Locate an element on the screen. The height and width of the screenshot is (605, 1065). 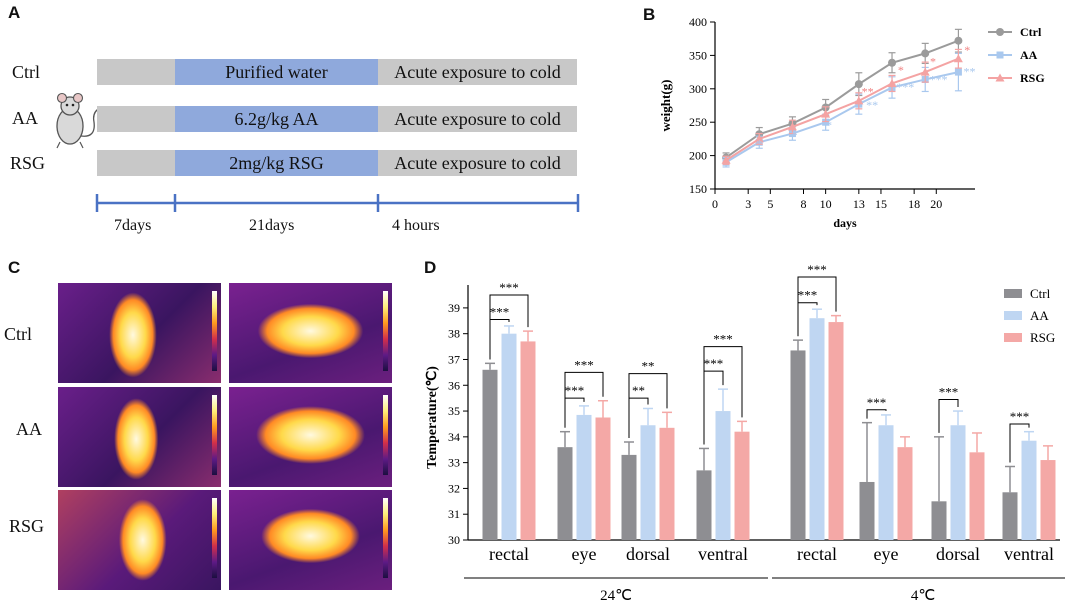
y-tick-label: 38 is located at coordinates (454, 334).